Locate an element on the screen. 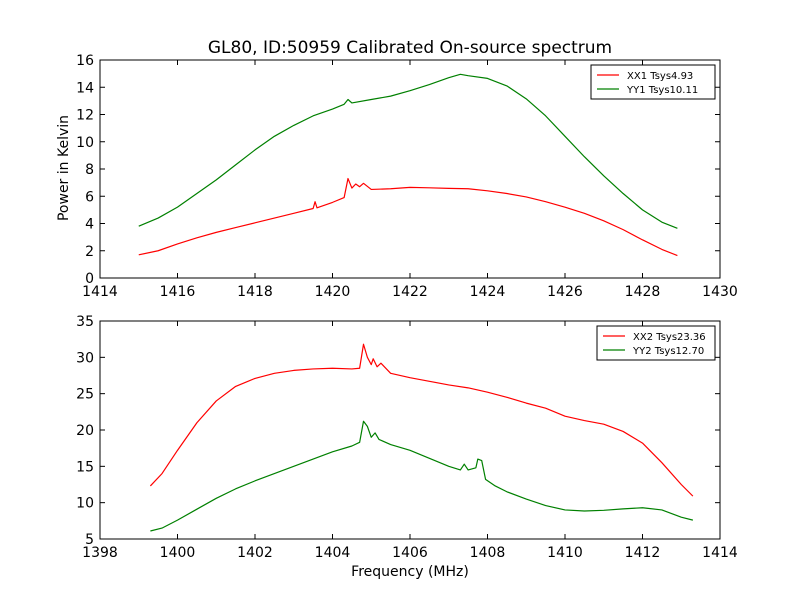  bottom-series-yy2-line is located at coordinates (422, 476).